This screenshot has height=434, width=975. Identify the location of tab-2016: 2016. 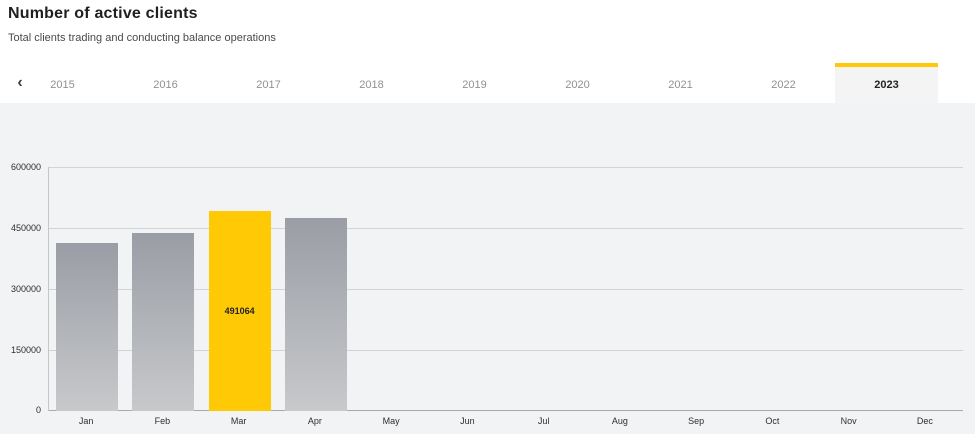
(165, 85).